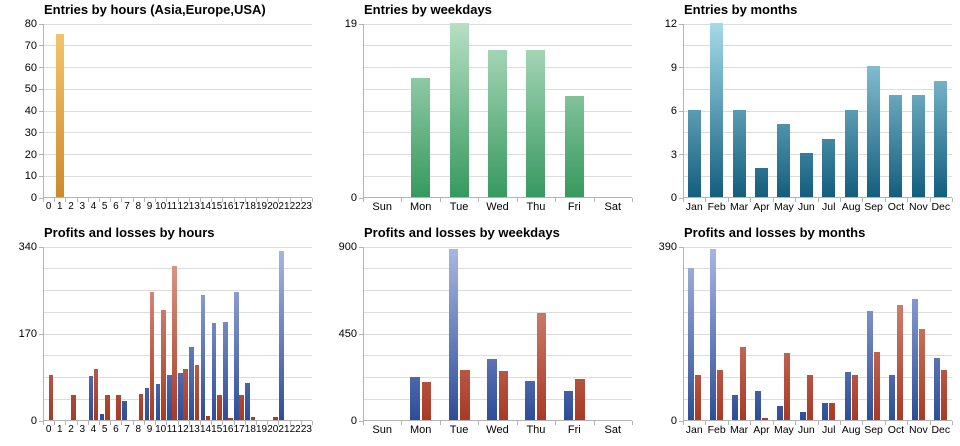  I want to click on y-axis-label: 170, so click(27, 334).